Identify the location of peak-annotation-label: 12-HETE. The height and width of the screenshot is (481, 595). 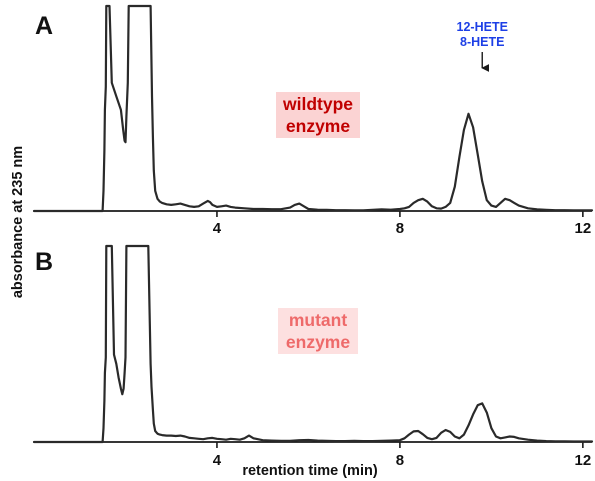
(482, 27).